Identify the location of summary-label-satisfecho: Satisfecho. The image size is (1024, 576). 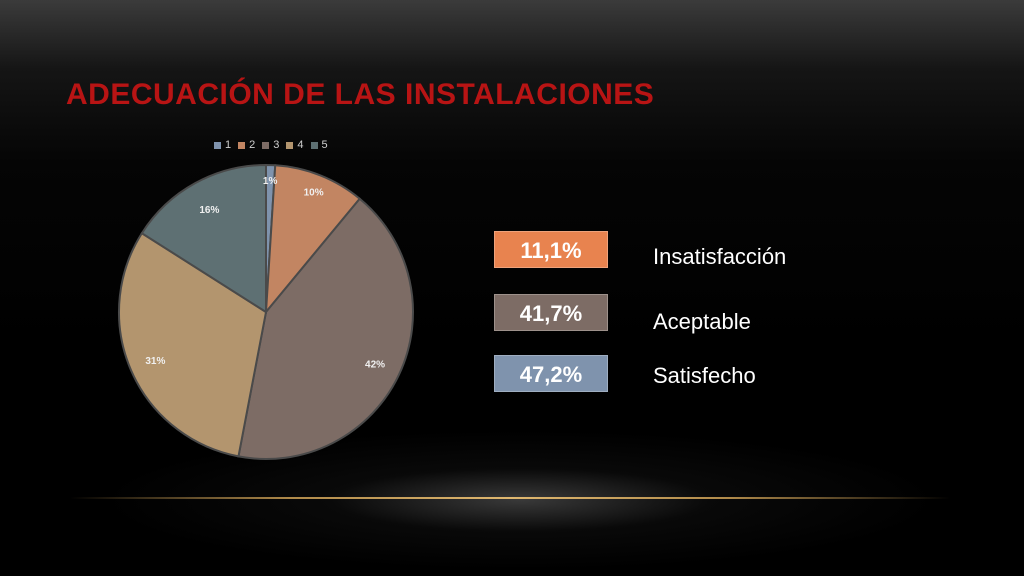
(704, 375).